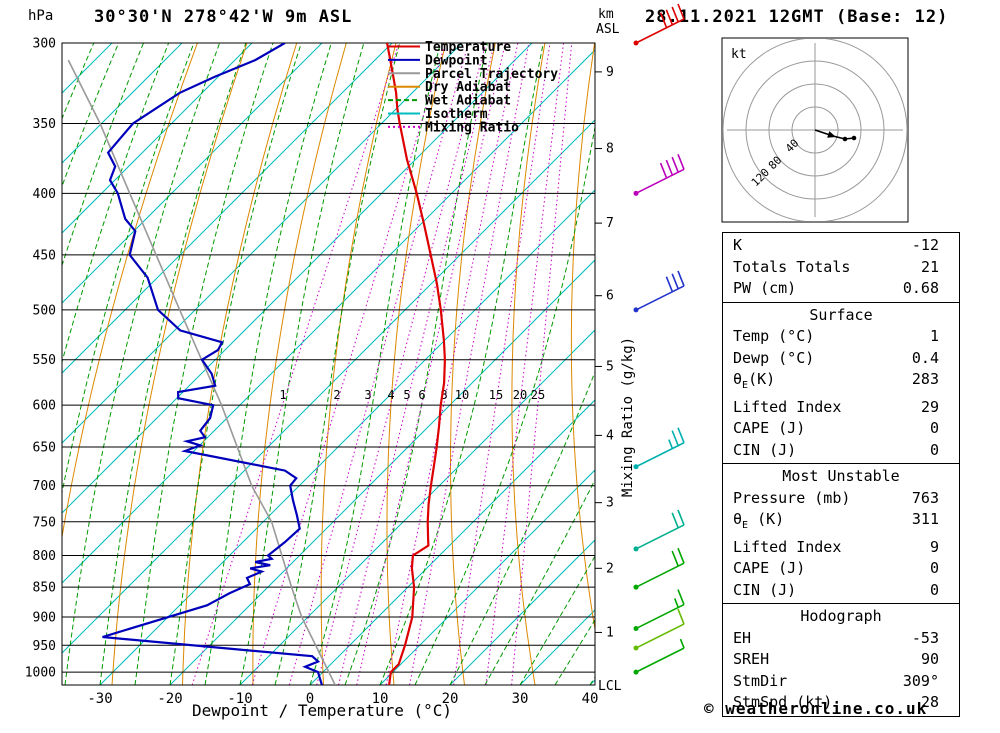 The height and width of the screenshot is (733, 1000). Describe the element at coordinates (44, 522) in the screenshot. I see `pressure-tick-label: 750` at that location.